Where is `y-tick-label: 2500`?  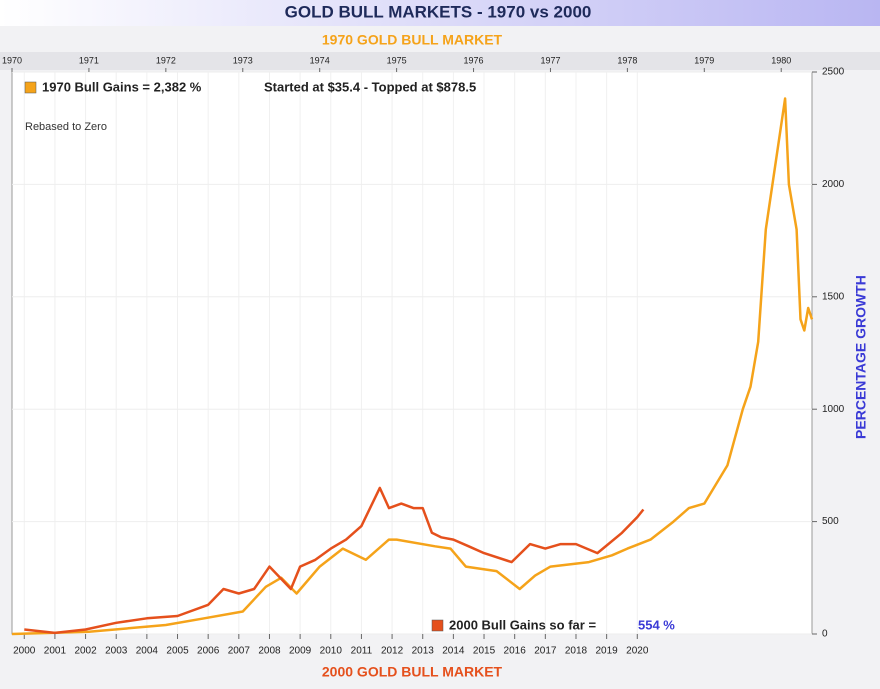 y-tick-label: 2500 is located at coordinates (833, 72).